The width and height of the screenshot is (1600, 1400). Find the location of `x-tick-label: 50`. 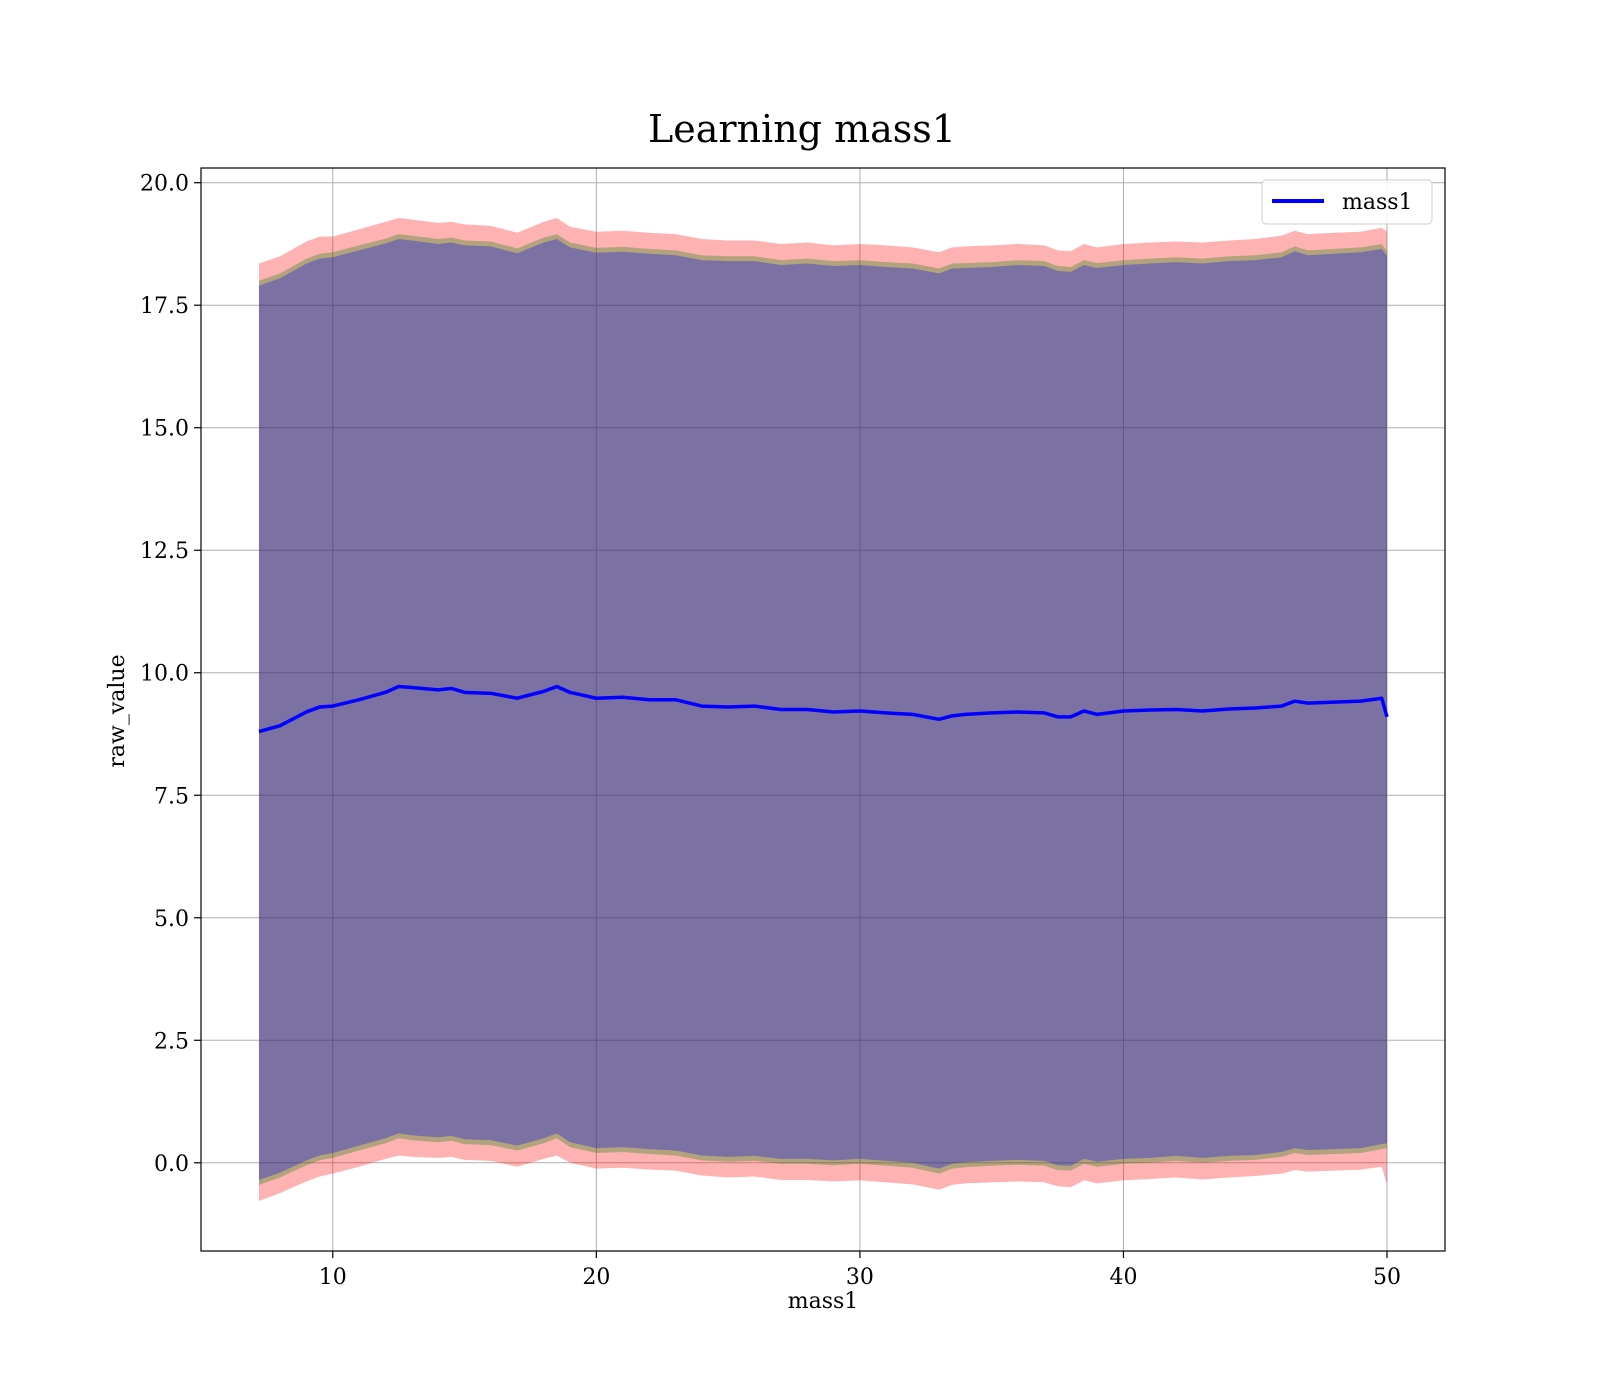

x-tick-label: 50 is located at coordinates (1387, 1277).